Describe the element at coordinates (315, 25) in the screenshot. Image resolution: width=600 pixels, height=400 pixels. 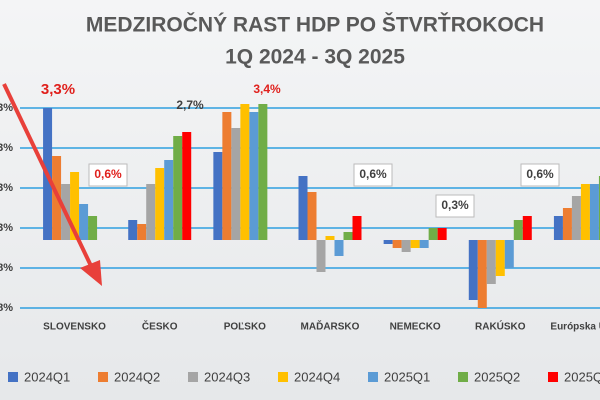
I see `chart-title: MEDZIROČNÝ RAST HDP PO ŠTVRŤROKOCH` at that location.